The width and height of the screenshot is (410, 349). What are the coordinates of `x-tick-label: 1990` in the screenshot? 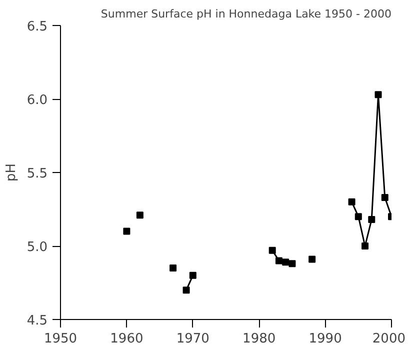 It's located at (325, 339).